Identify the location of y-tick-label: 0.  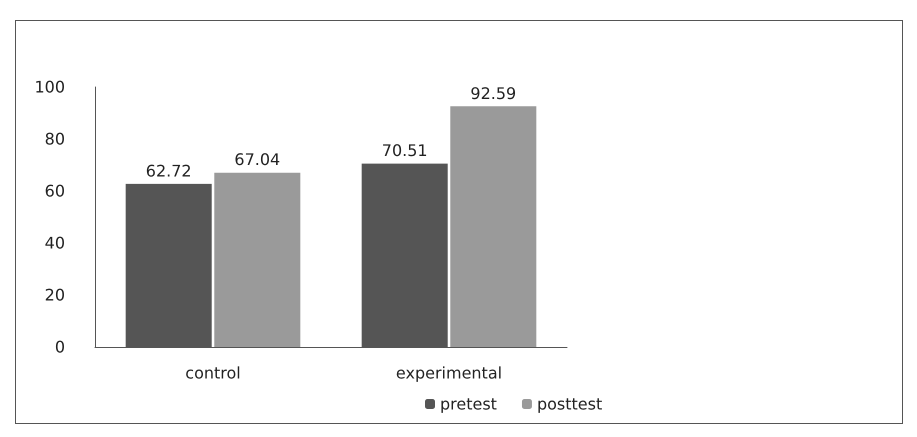
(59, 347).